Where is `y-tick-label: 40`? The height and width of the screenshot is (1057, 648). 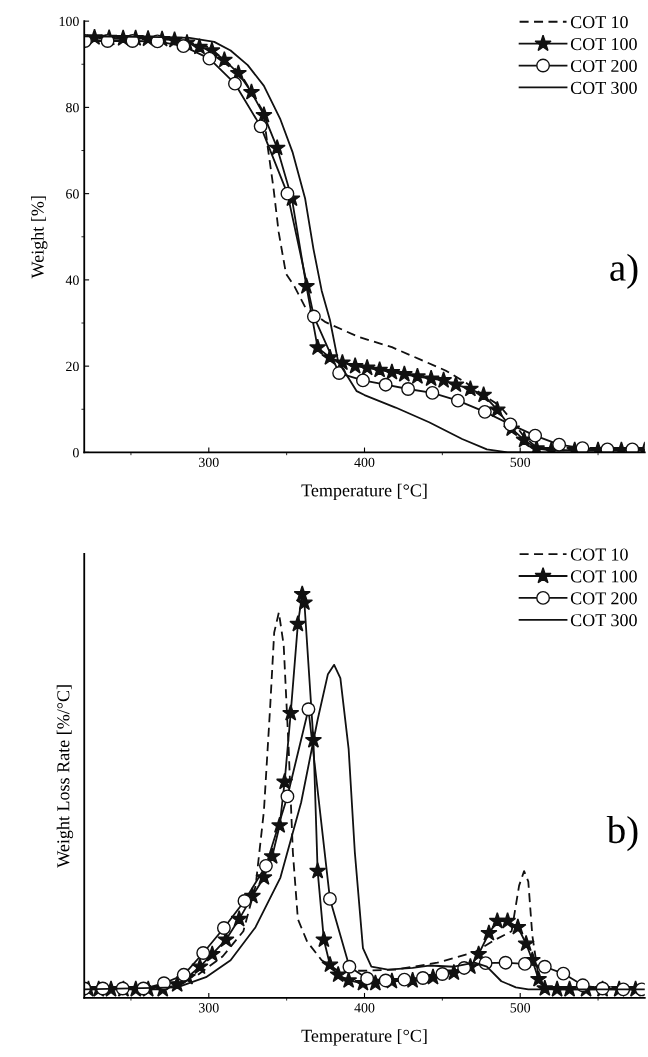
y-tick-label: 40 is located at coordinates (72, 280).